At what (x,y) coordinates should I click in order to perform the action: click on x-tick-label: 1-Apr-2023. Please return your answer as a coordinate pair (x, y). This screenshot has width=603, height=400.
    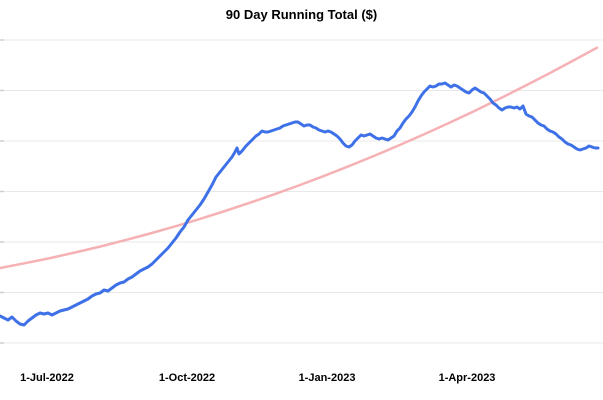
    Looking at the image, I should click on (467, 378).